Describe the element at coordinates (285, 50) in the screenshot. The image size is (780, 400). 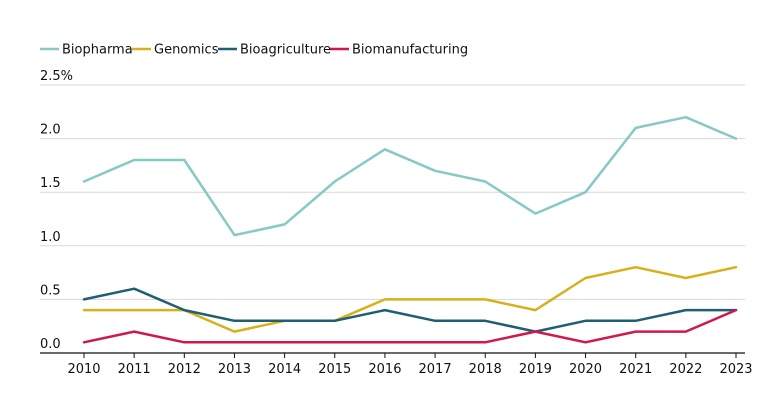
I see `legend-label: Bioagriculture` at that location.